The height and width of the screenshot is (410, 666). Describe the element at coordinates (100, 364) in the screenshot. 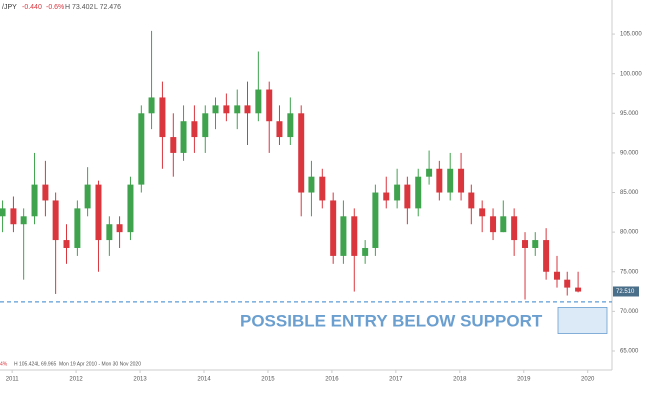

I see `footer-range: Mon 19 Apr 2010 - Mon 30 Nov 2020` at that location.